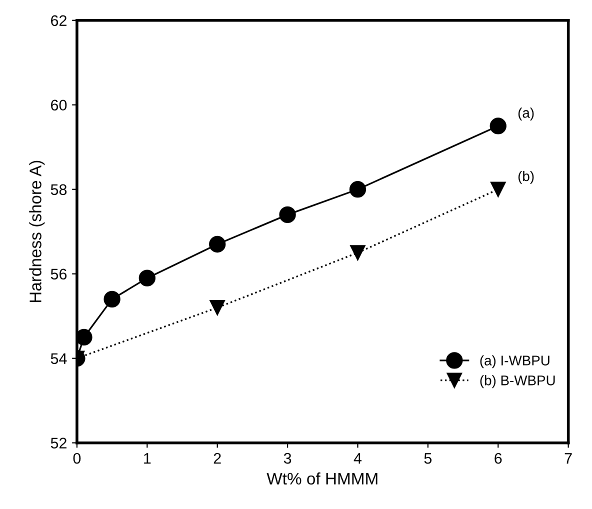 This screenshot has width=592, height=509. I want to click on annotation: (a), so click(526, 114).